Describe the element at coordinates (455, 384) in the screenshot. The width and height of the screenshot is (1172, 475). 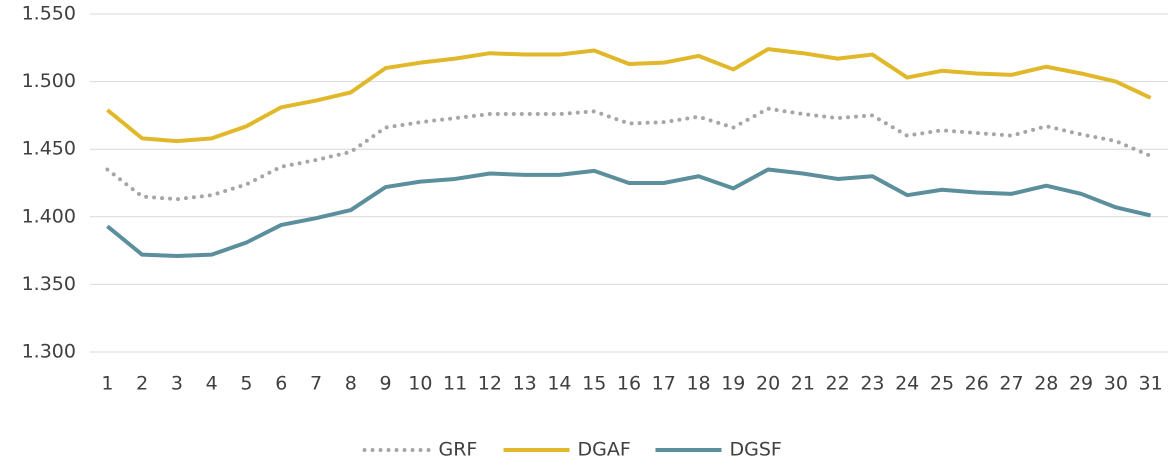
I see `x-tick-label: 11` at that location.